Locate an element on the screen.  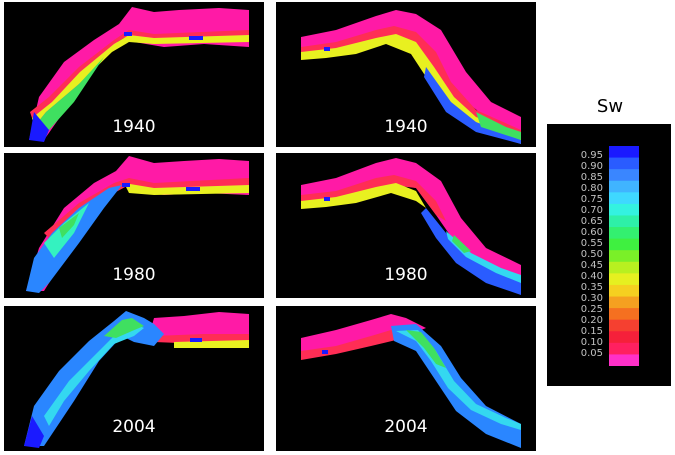
legend-label: 0.20 is located at coordinates (591, 320).